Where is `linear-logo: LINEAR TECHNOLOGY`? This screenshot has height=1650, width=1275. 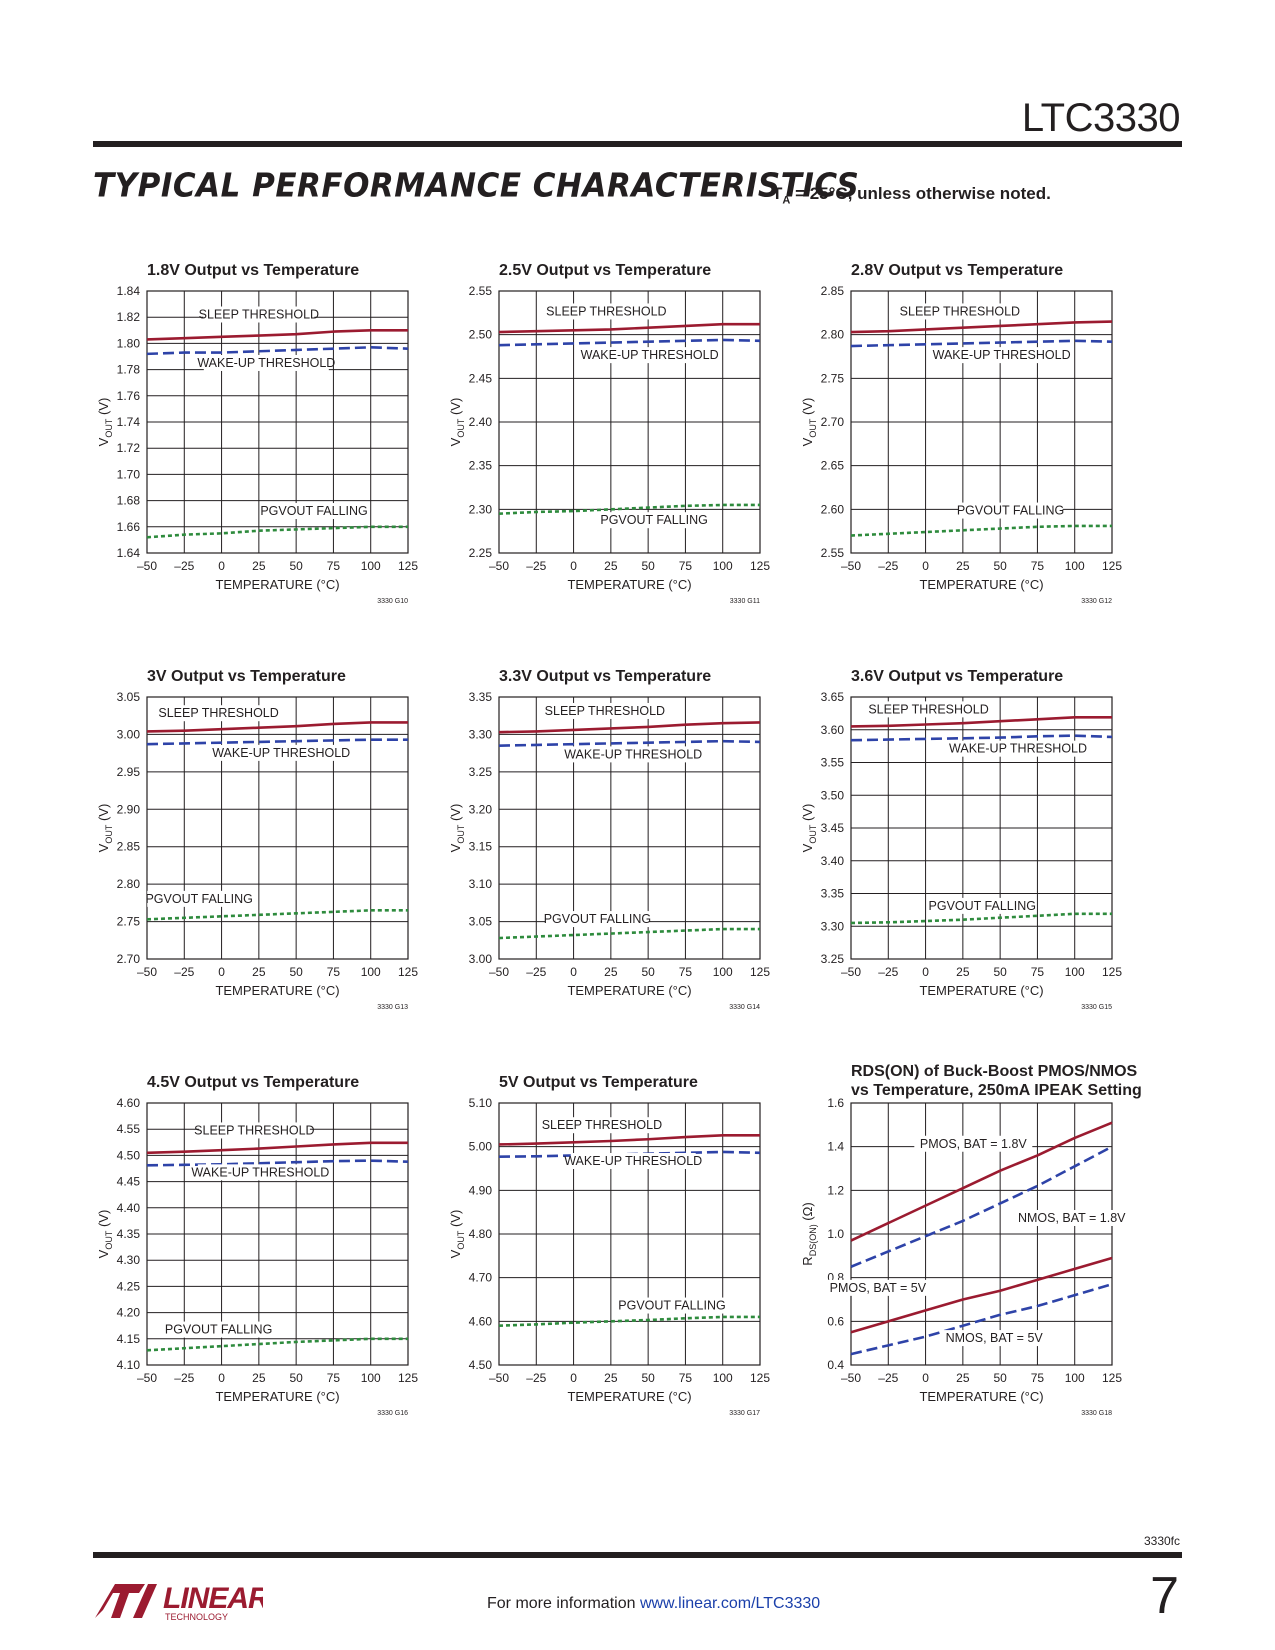 linear-logo: LINEAR TECHNOLOGY is located at coordinates (179, 1602).